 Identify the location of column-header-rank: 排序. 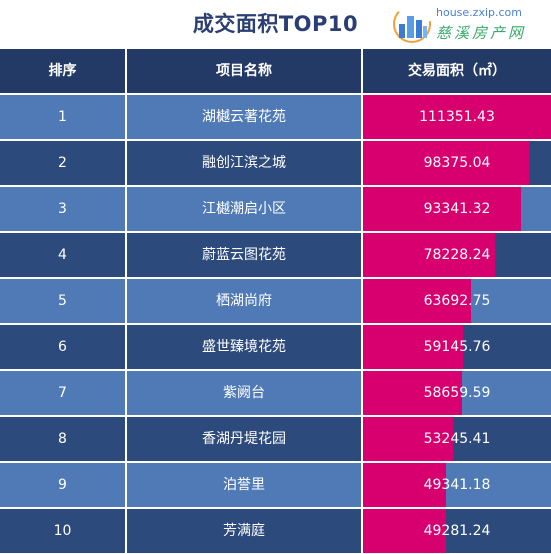
(63, 71).